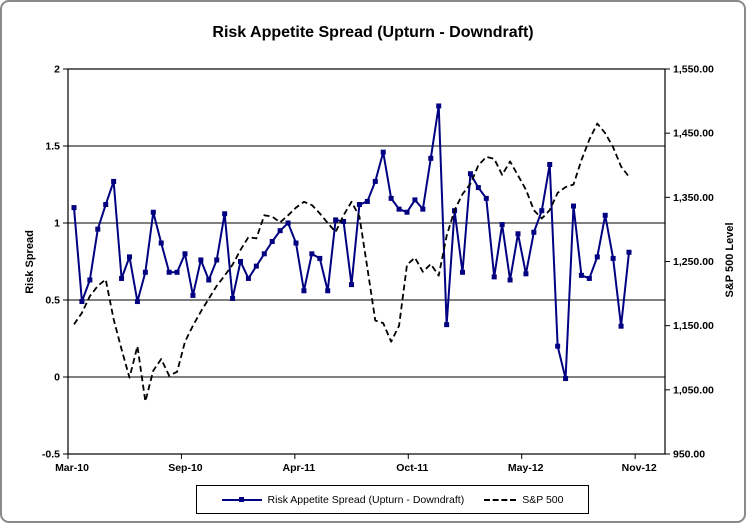 The width and height of the screenshot is (746, 523). I want to click on left-axis-tick-label: 0.5, so click(52, 301).